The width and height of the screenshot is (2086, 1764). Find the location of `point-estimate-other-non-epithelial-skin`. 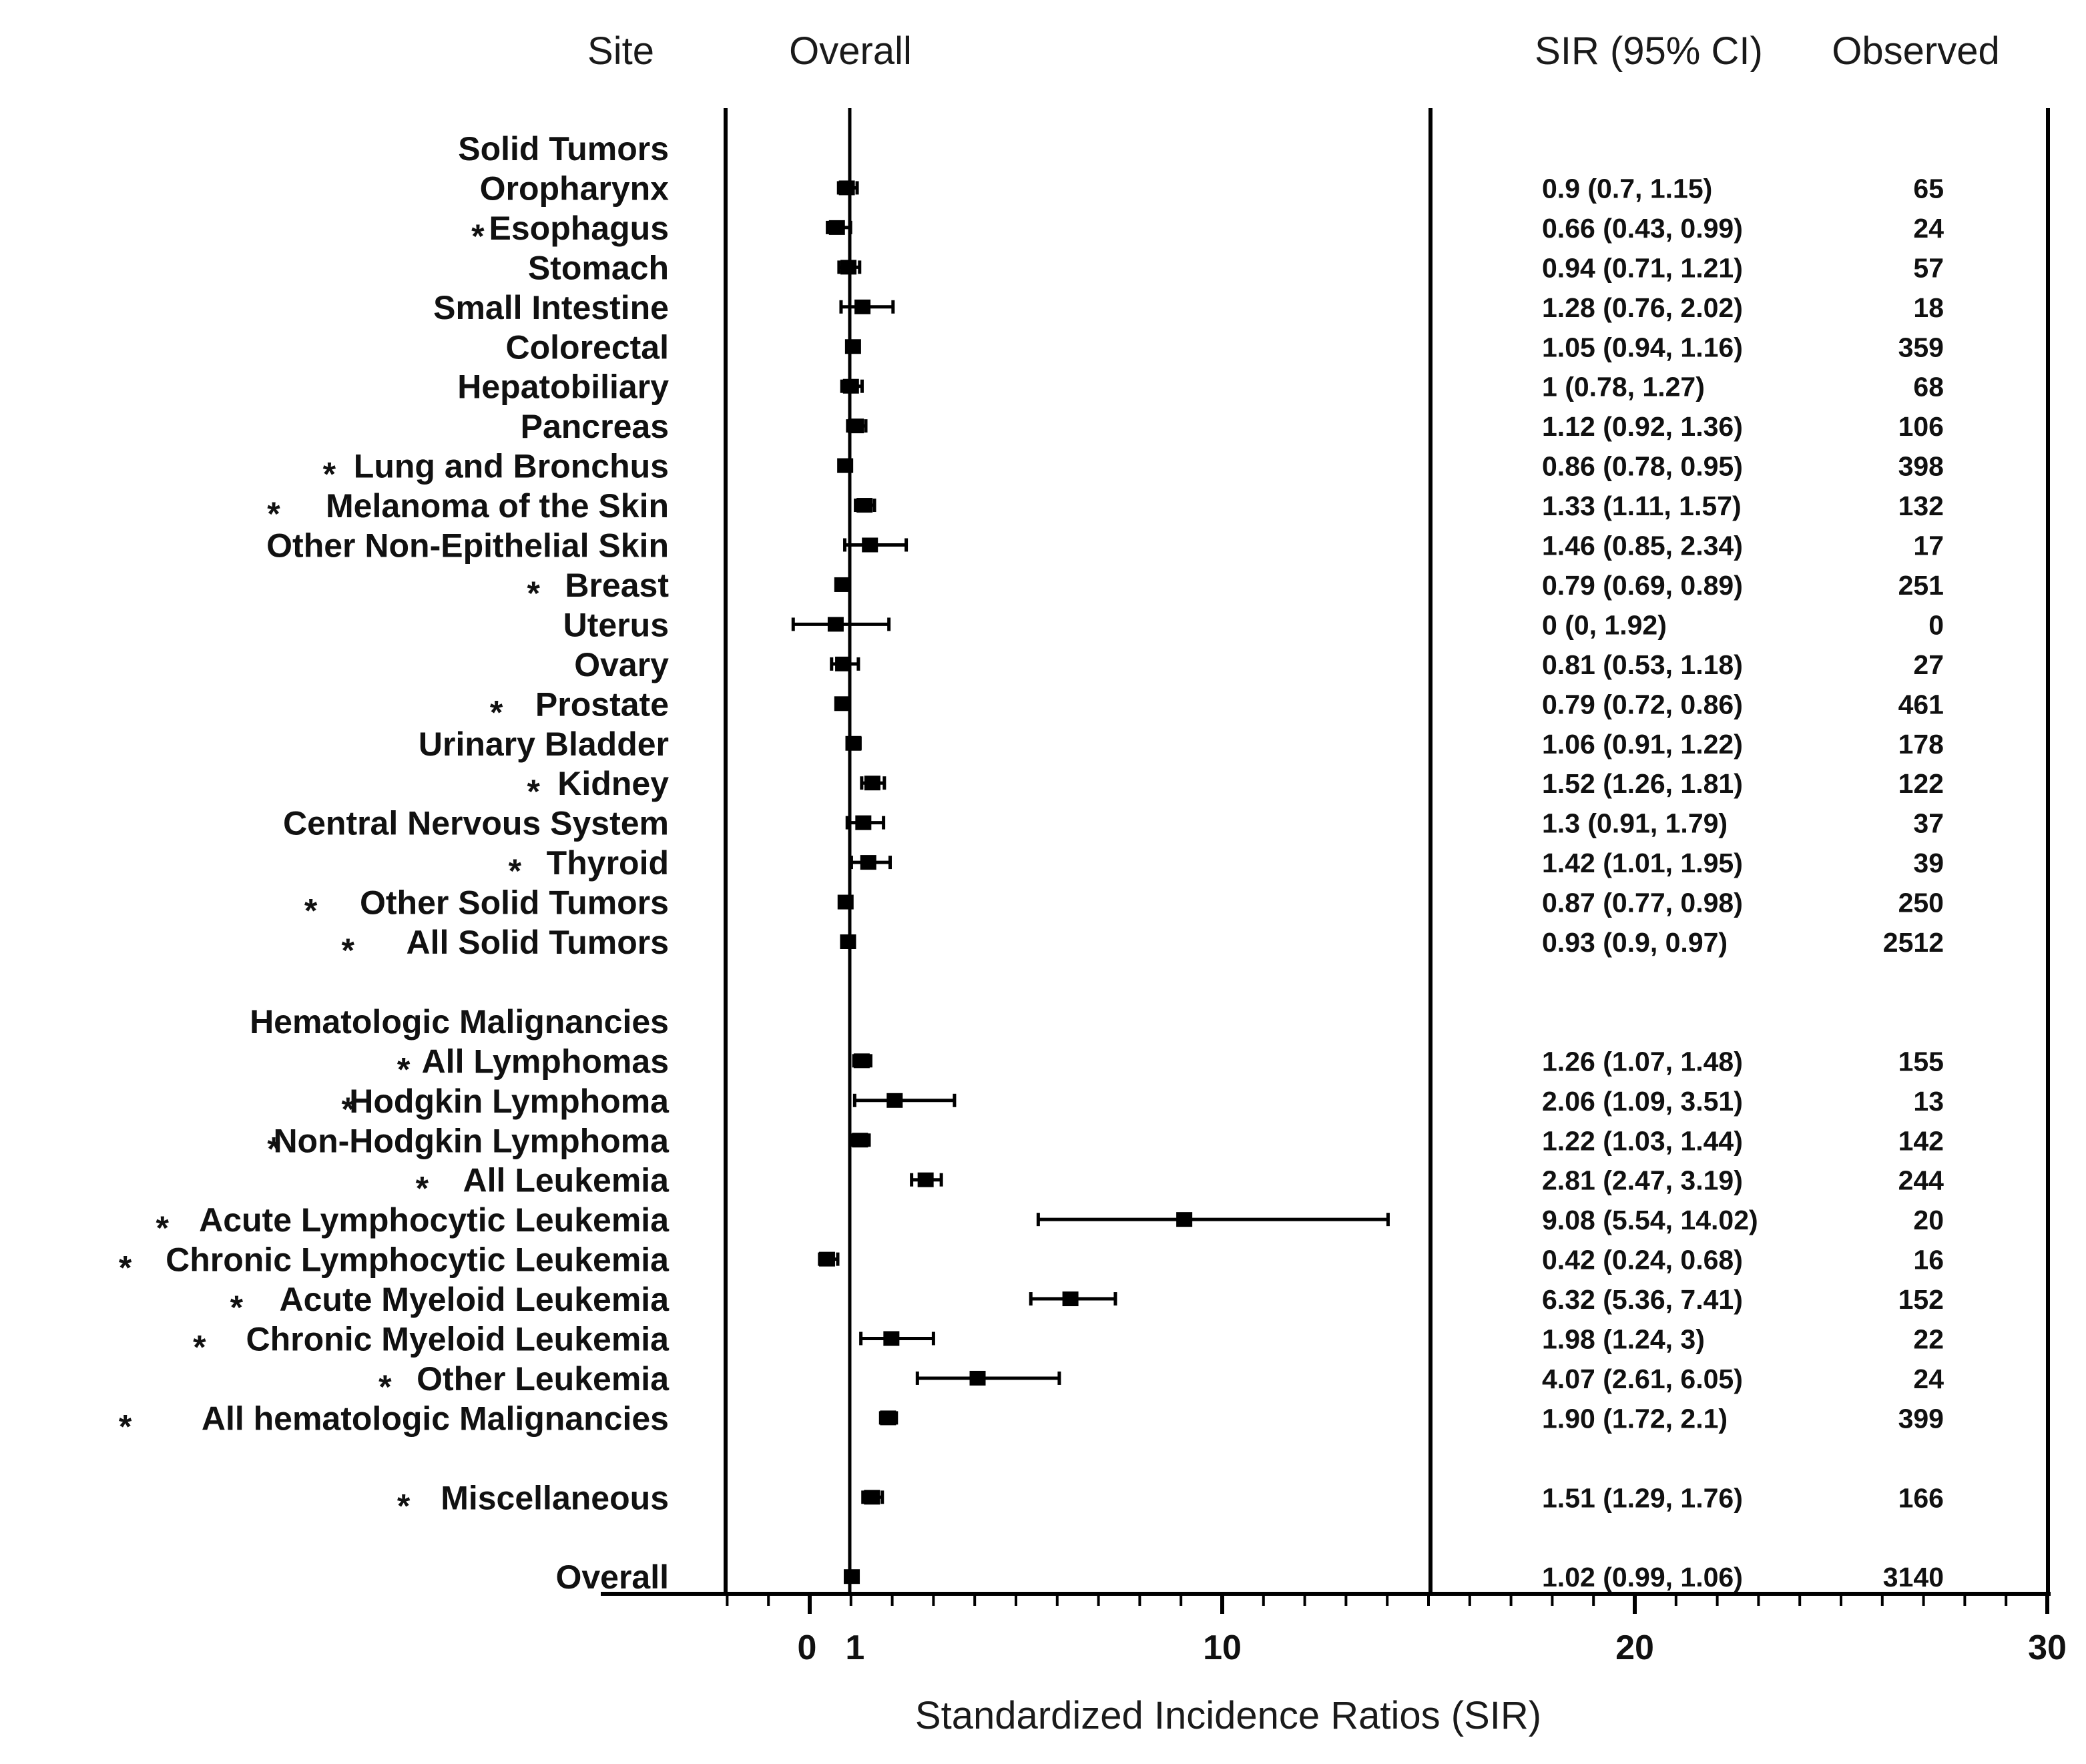

point-estimate-other-non-epithelial-skin is located at coordinates (870, 545).